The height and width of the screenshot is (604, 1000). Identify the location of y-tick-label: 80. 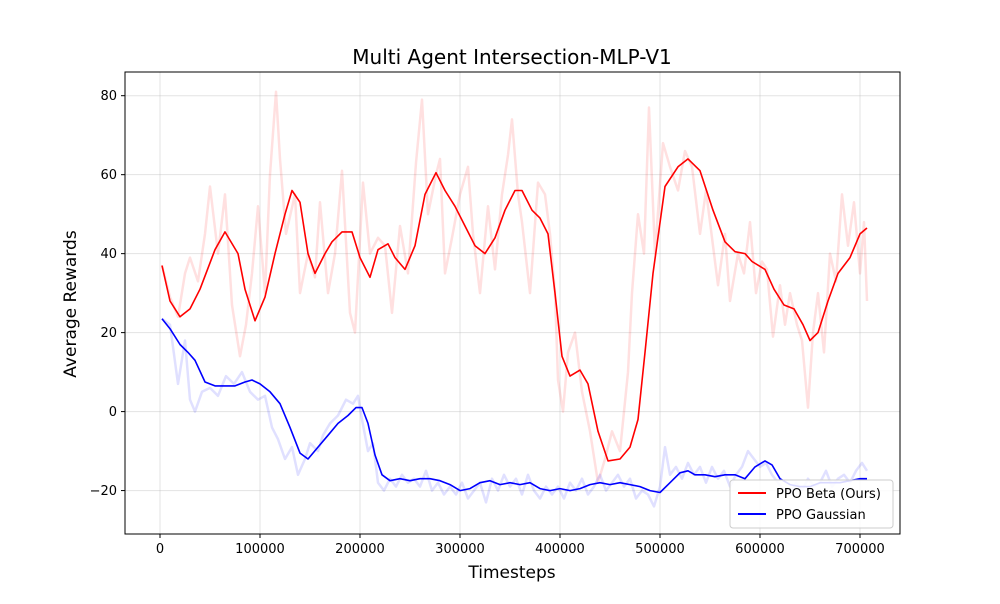
(108, 96).